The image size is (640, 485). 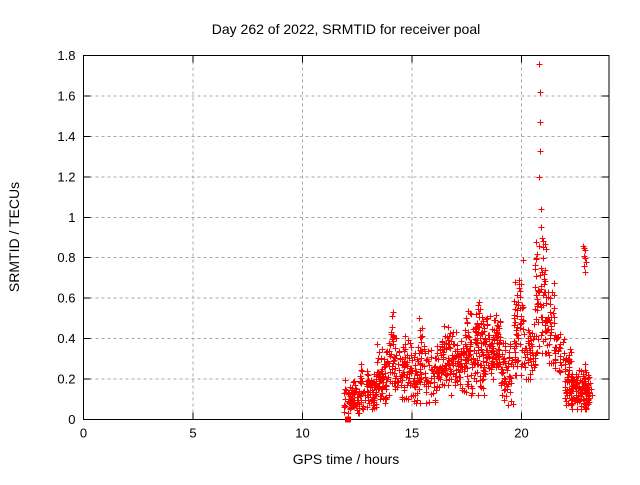 What do you see at coordinates (412, 433) in the screenshot?
I see `x-tick-label: 15` at bounding box center [412, 433].